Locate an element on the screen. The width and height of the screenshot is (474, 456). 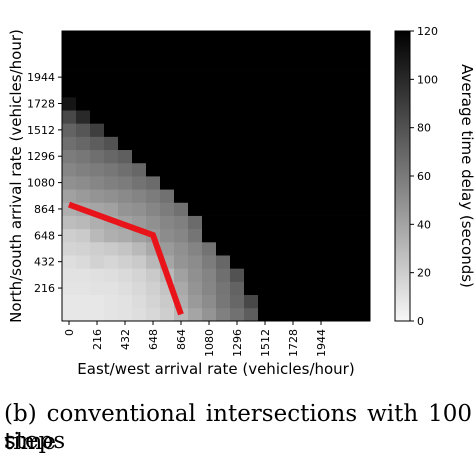
x-tick-label: 1728 is located at coordinates (293, 343).